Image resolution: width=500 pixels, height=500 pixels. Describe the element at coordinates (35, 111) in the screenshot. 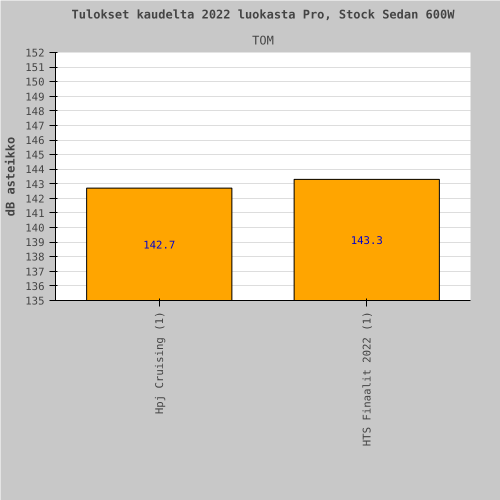

I see `y-tick-label: 148` at that location.